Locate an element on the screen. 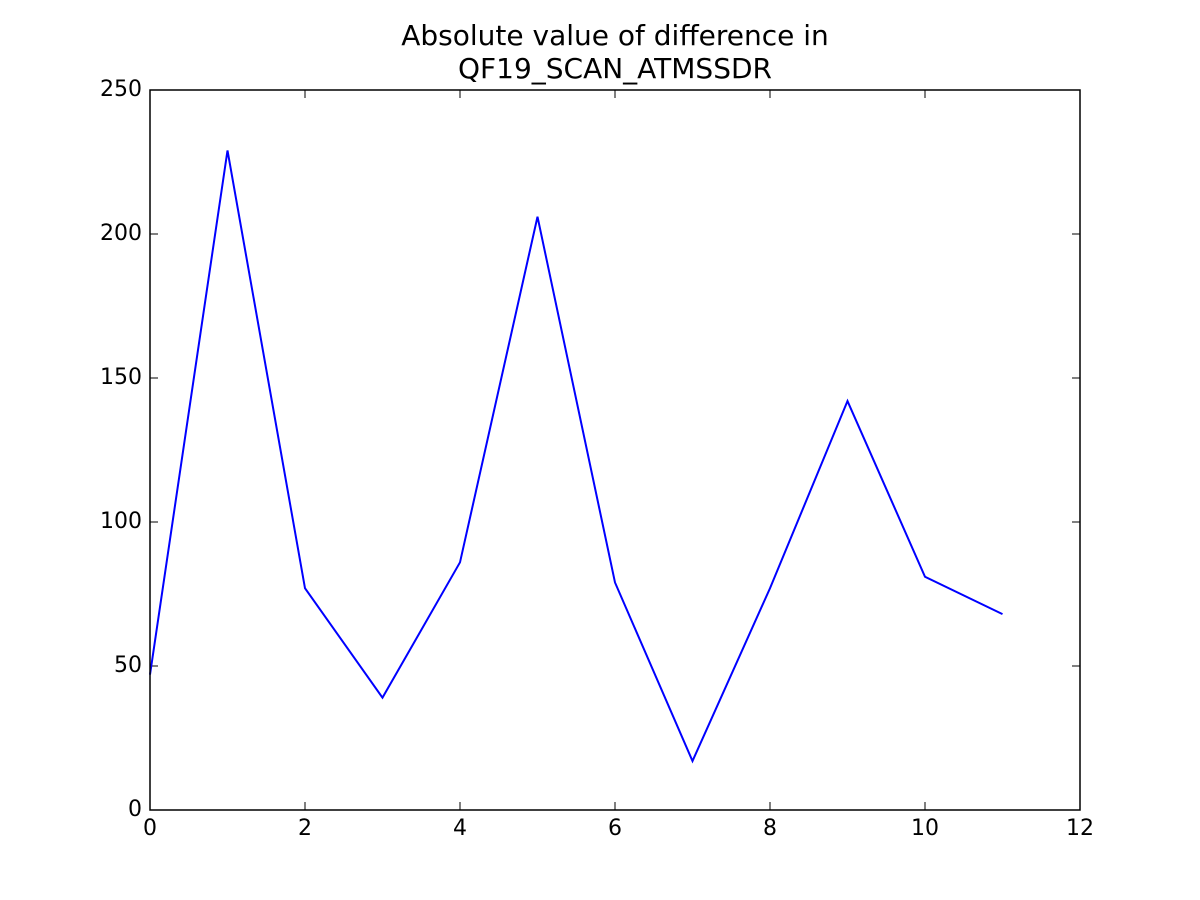 The width and height of the screenshot is (1200, 900). x-tick-label: 2 is located at coordinates (305, 828).